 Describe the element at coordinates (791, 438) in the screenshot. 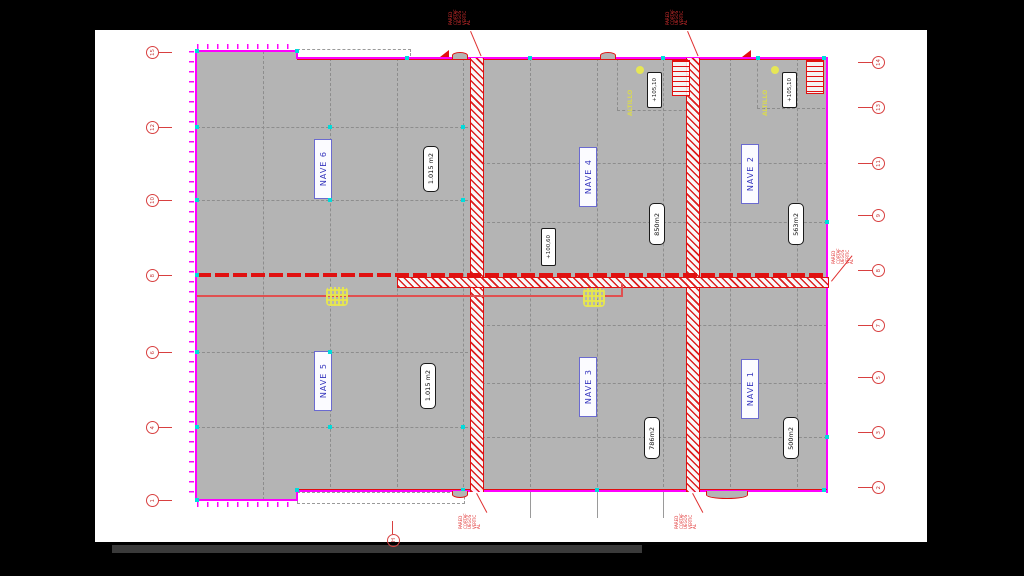

I see `area-label-text: 500m2` at that location.